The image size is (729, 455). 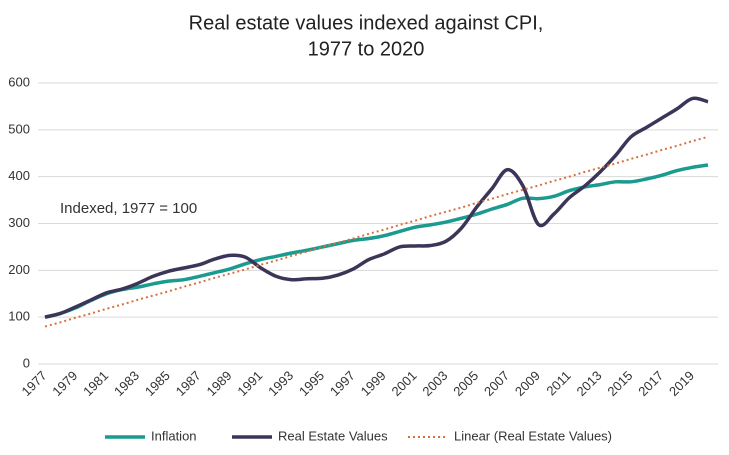 What do you see at coordinates (64, 383) in the screenshot?
I see `x-tick-label: 1979` at bounding box center [64, 383].